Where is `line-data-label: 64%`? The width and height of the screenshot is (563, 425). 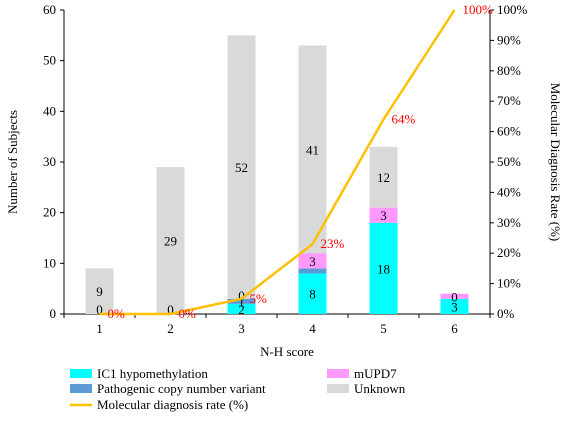
line-data-label: 64% is located at coordinates (404, 118).